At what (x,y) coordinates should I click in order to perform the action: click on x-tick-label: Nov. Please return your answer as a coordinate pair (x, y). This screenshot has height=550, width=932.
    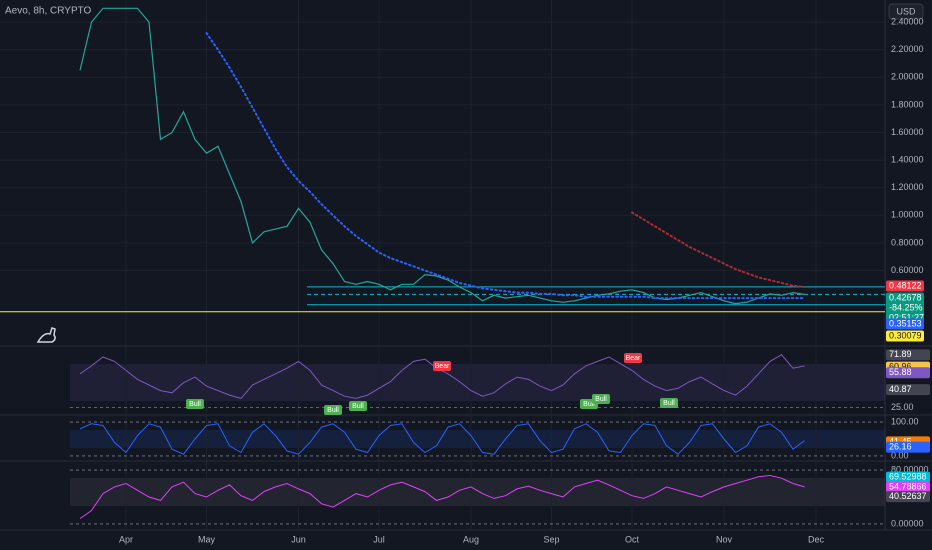
    Looking at the image, I should click on (724, 539).